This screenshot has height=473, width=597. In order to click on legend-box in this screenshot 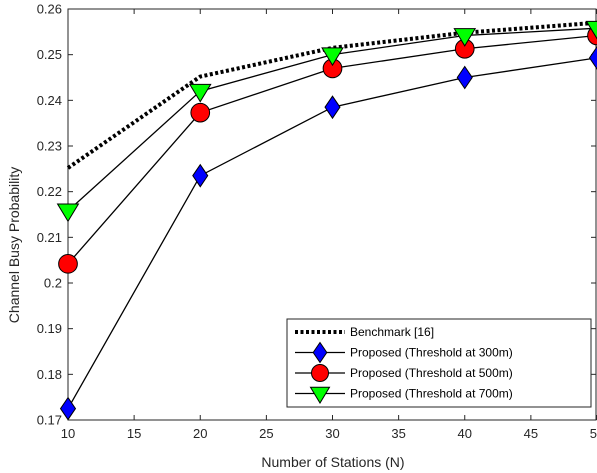, I will do `click(439, 363)`.